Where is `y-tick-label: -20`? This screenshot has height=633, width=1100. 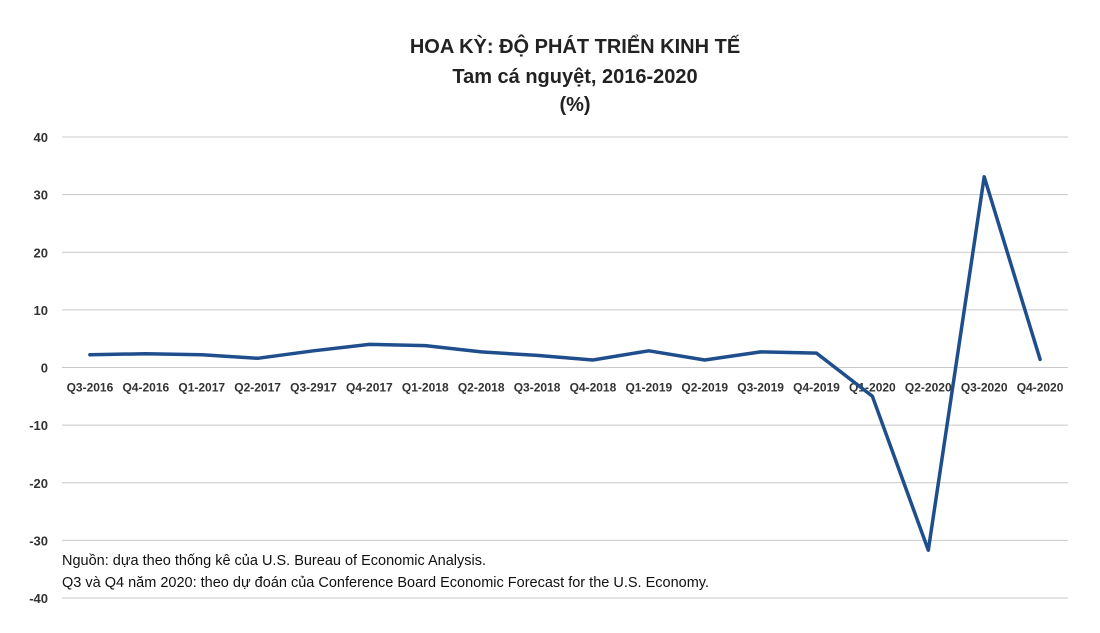 y-tick-label: -20 is located at coordinates (38, 483).